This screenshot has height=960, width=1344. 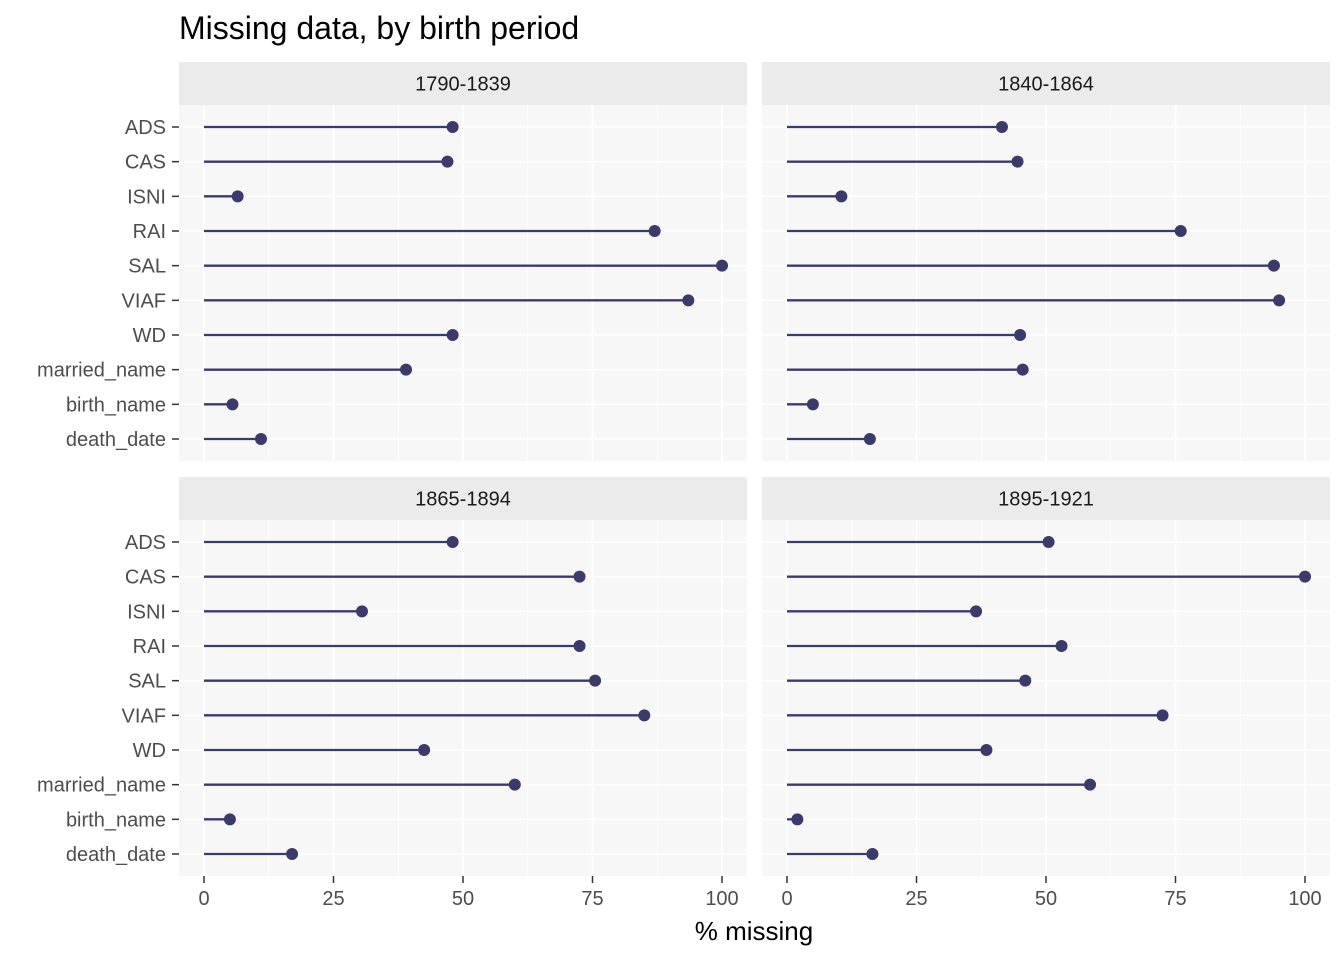 What do you see at coordinates (379, 28) in the screenshot?
I see `chart-title: Missing data, by birth period` at bounding box center [379, 28].